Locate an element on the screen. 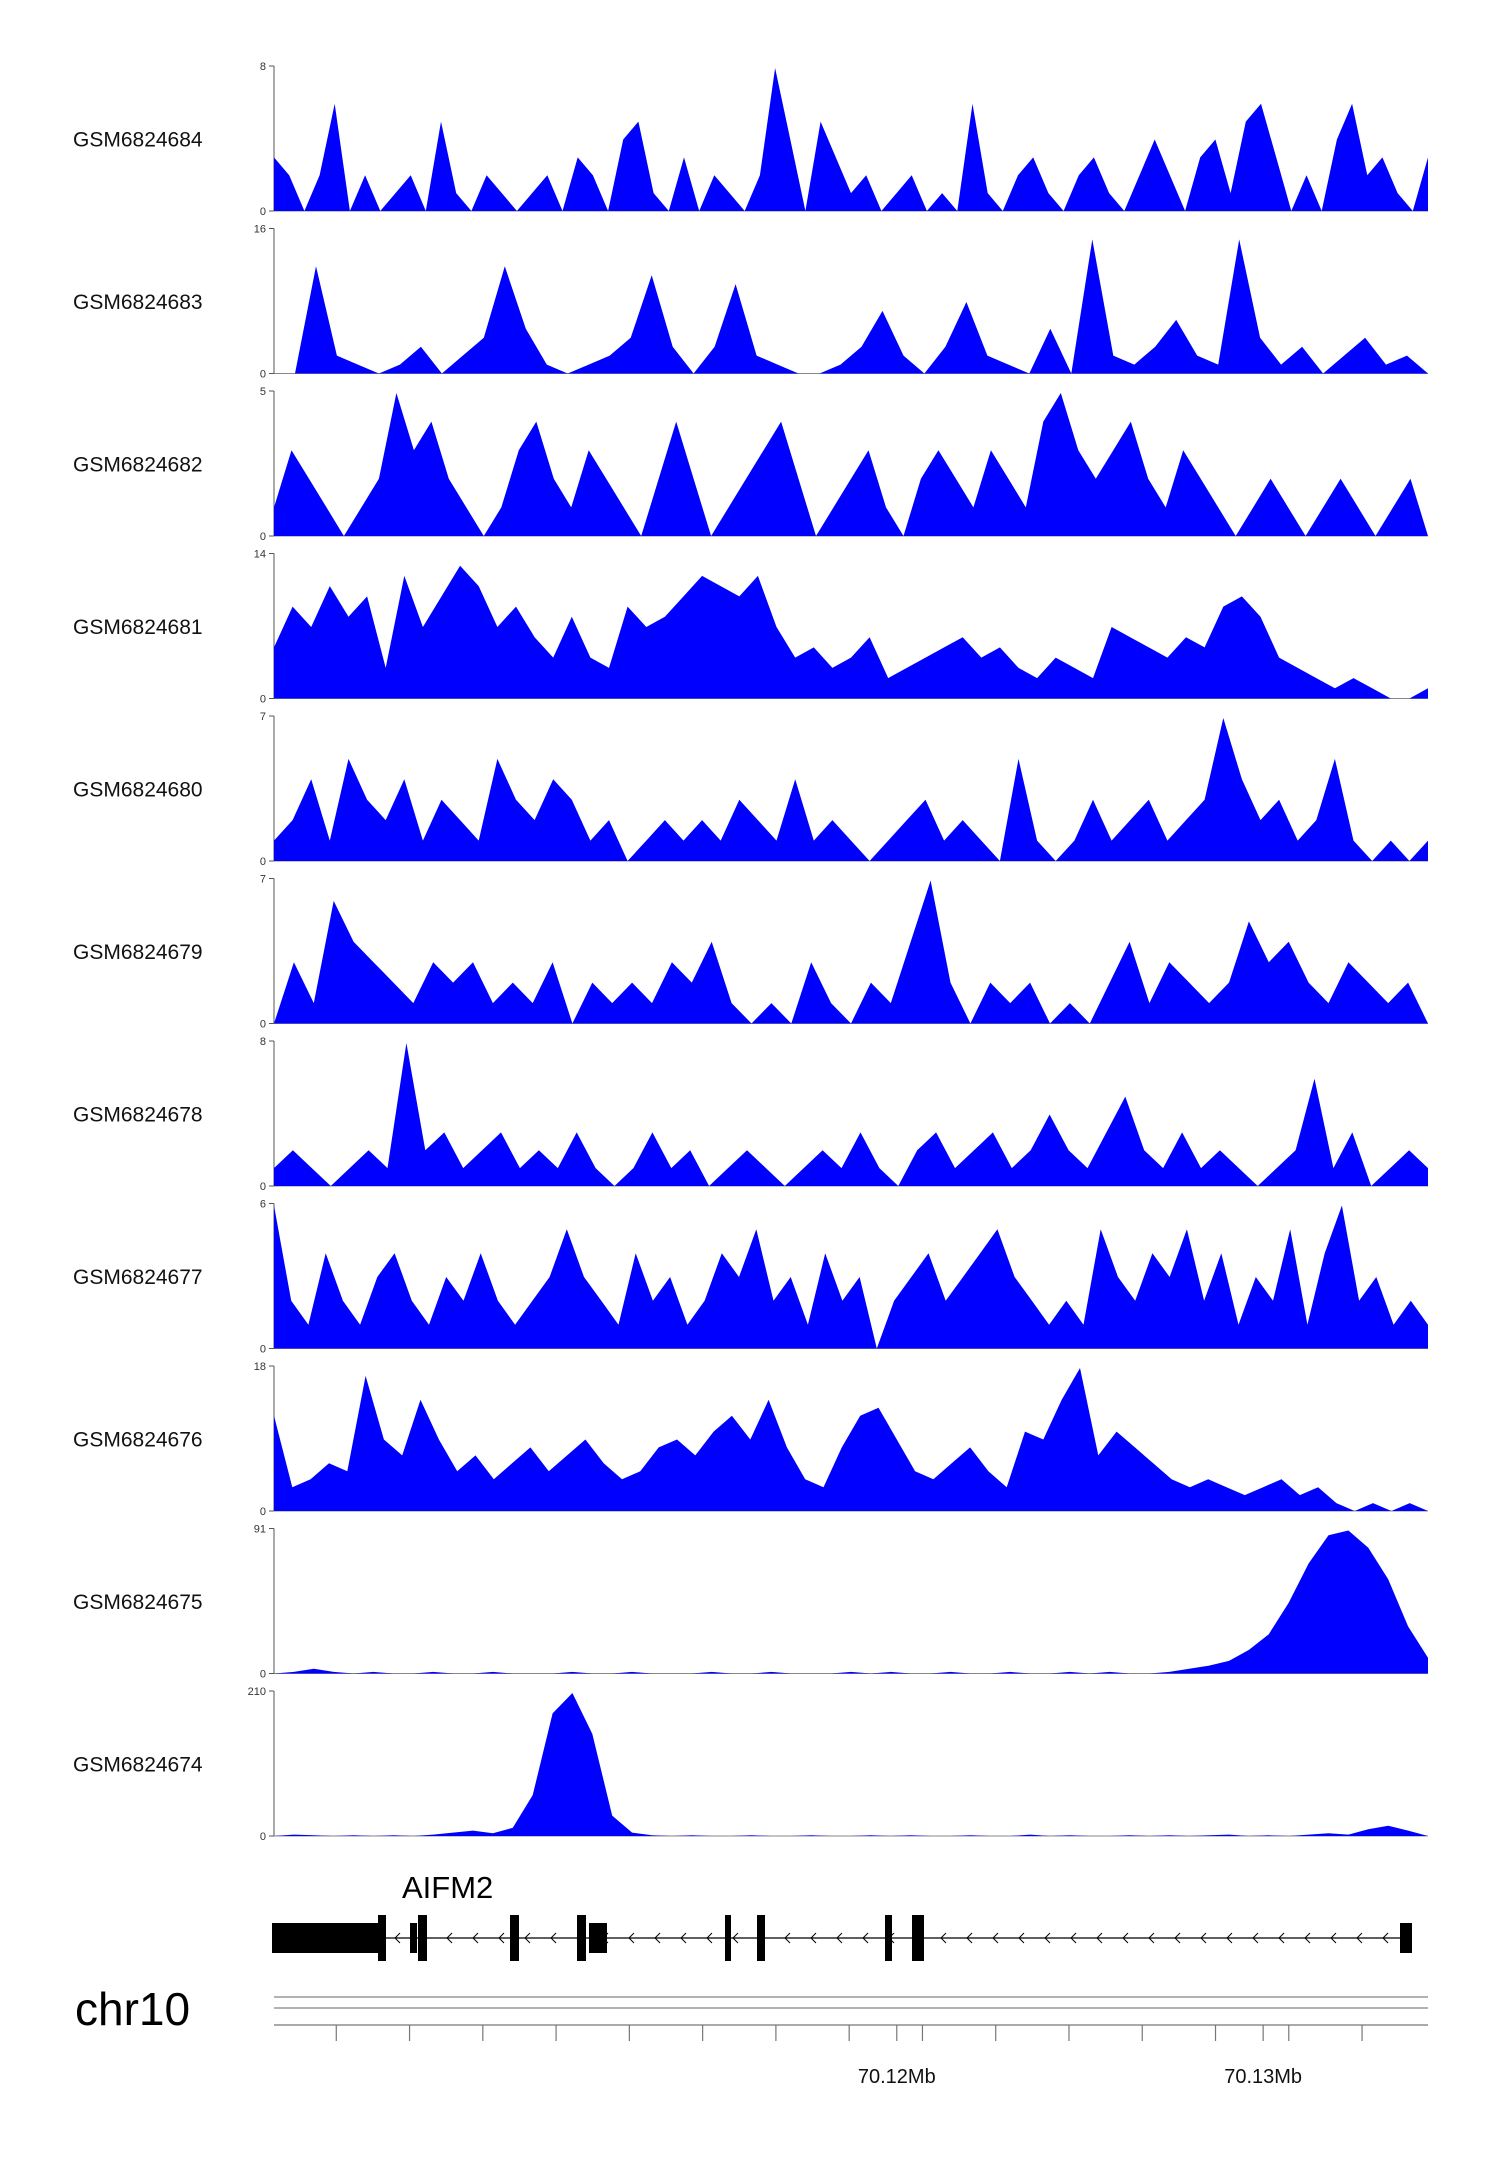 The width and height of the screenshot is (1500, 2170). track-GSM6824677: GSM6824677 6 0 is located at coordinates (750, 1277).